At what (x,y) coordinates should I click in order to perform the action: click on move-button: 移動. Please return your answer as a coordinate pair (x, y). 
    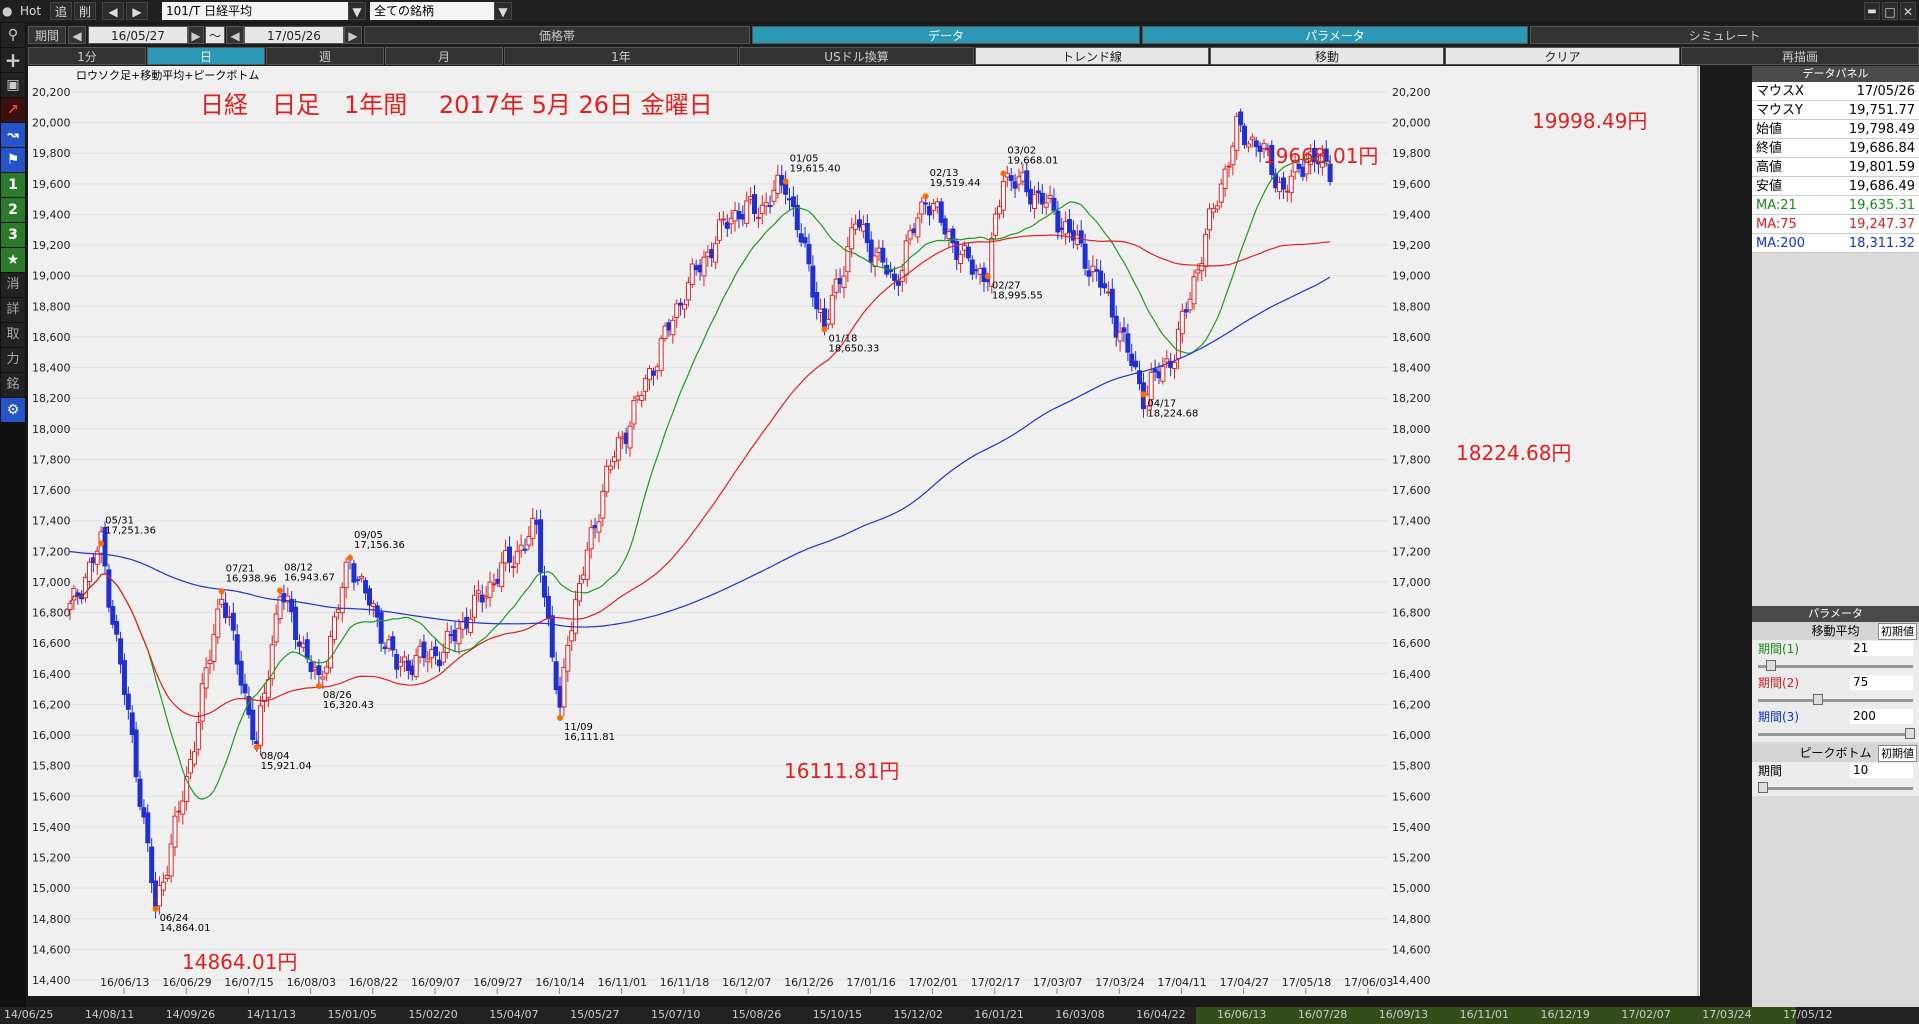
    Looking at the image, I should click on (1327, 56).